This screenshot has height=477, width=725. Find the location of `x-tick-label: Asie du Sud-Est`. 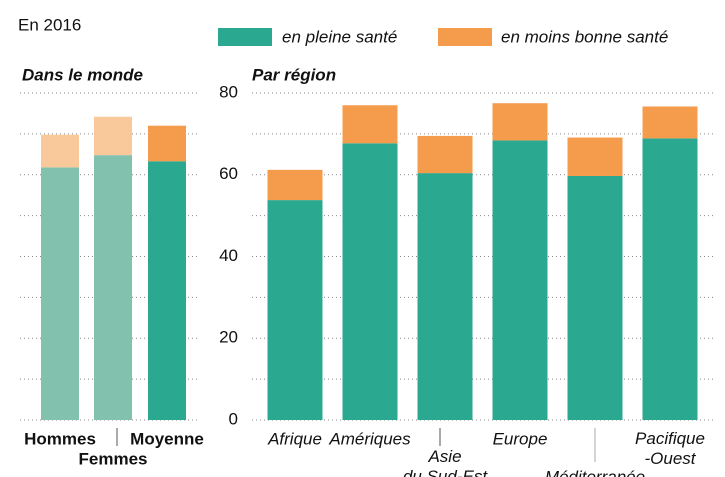

x-tick-label: Asie du Sud-Est is located at coordinates (445, 462).